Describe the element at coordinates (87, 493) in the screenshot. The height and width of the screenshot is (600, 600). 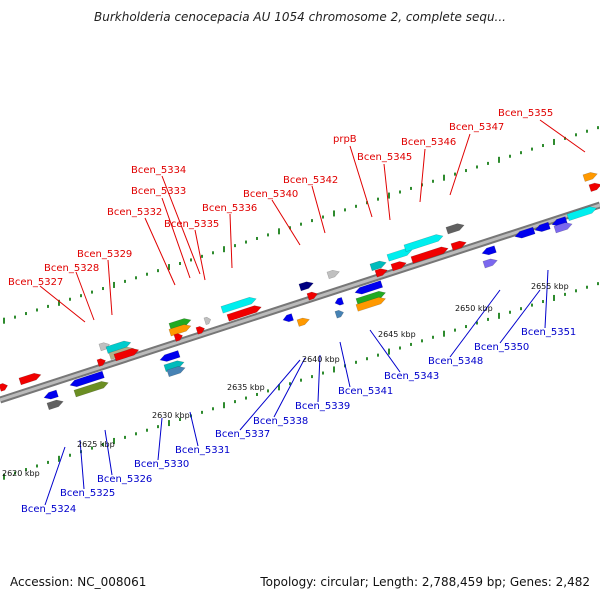
I see `gene-label: Bcen_5325` at that location.